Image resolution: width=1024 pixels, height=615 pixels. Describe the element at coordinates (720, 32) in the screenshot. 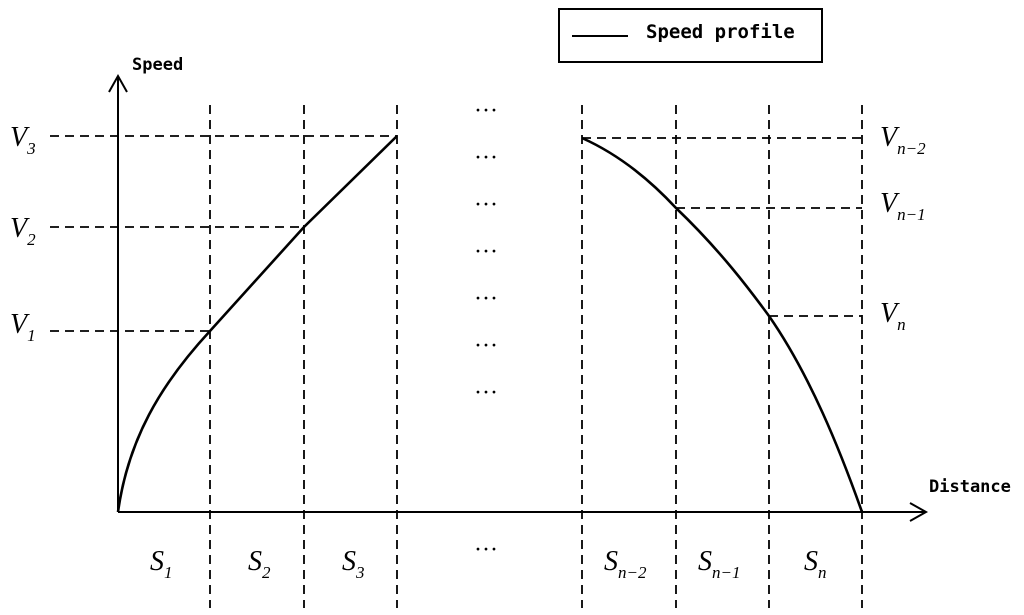

I see `legend-label: Speed profile` at that location.